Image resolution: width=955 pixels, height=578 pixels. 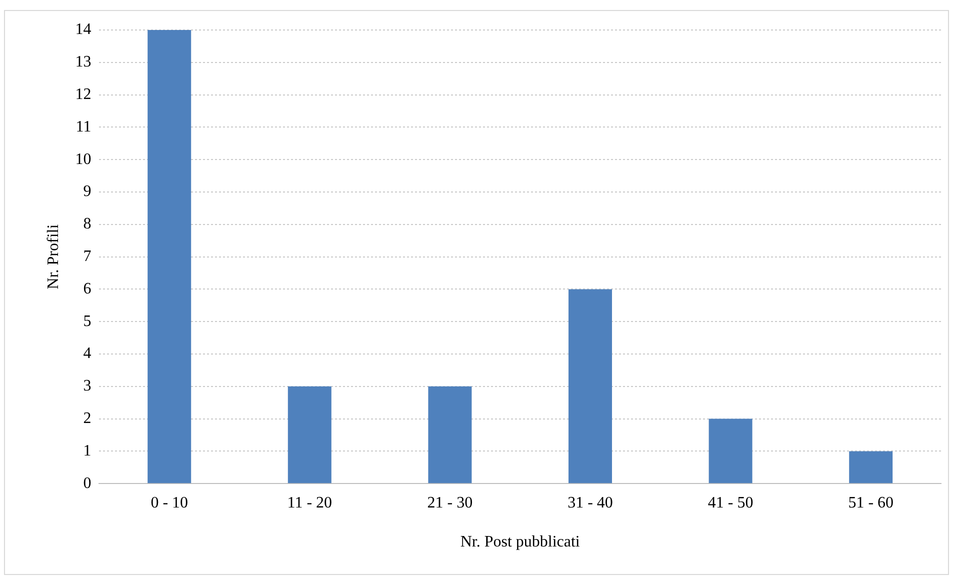 What do you see at coordinates (84, 127) in the screenshot?
I see `y-tick-label: 11` at bounding box center [84, 127].